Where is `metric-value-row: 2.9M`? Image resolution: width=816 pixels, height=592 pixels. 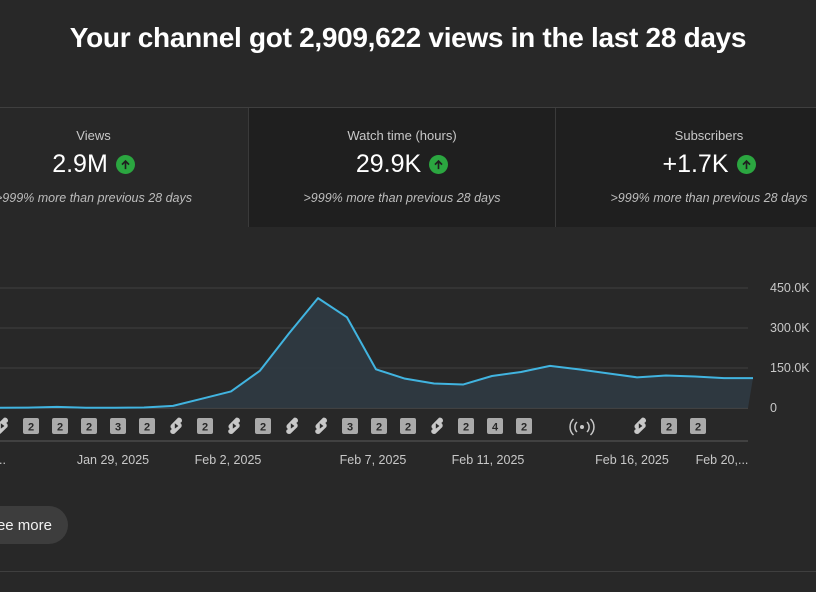
metric-value-row: 2.9M is located at coordinates (123, 164).